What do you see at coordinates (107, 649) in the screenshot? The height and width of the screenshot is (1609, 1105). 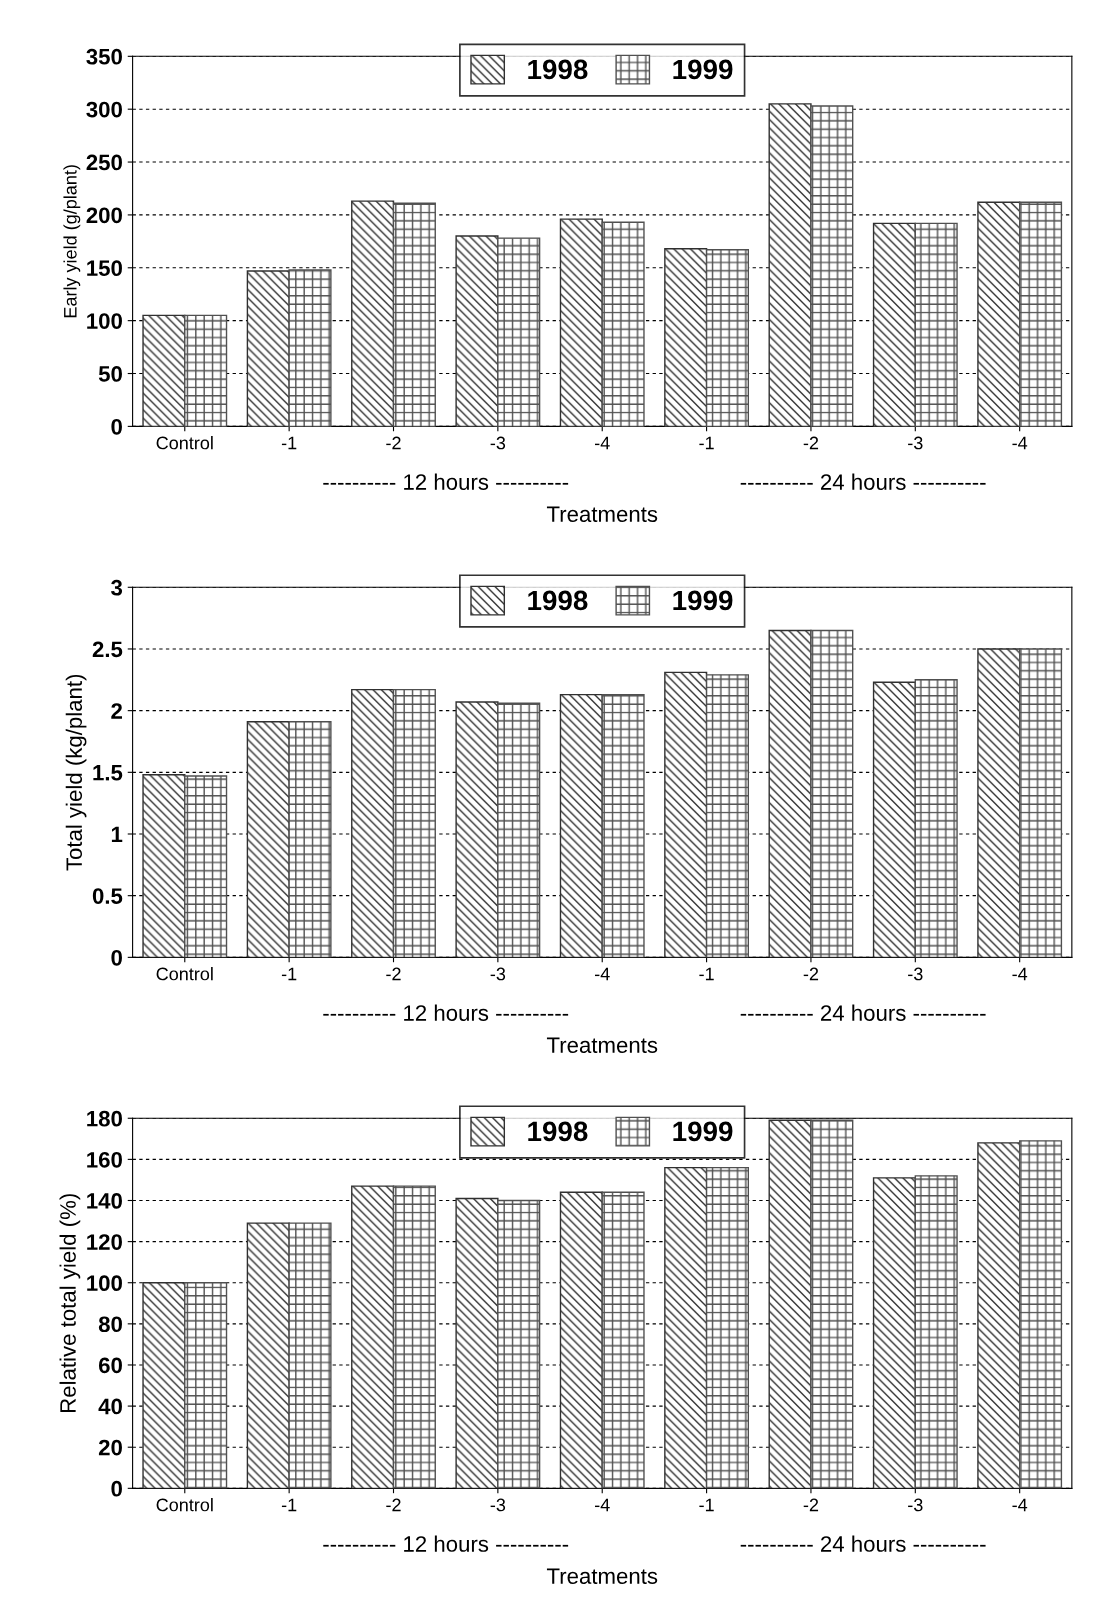 I see `y-tick-label: 2.5` at bounding box center [107, 649].